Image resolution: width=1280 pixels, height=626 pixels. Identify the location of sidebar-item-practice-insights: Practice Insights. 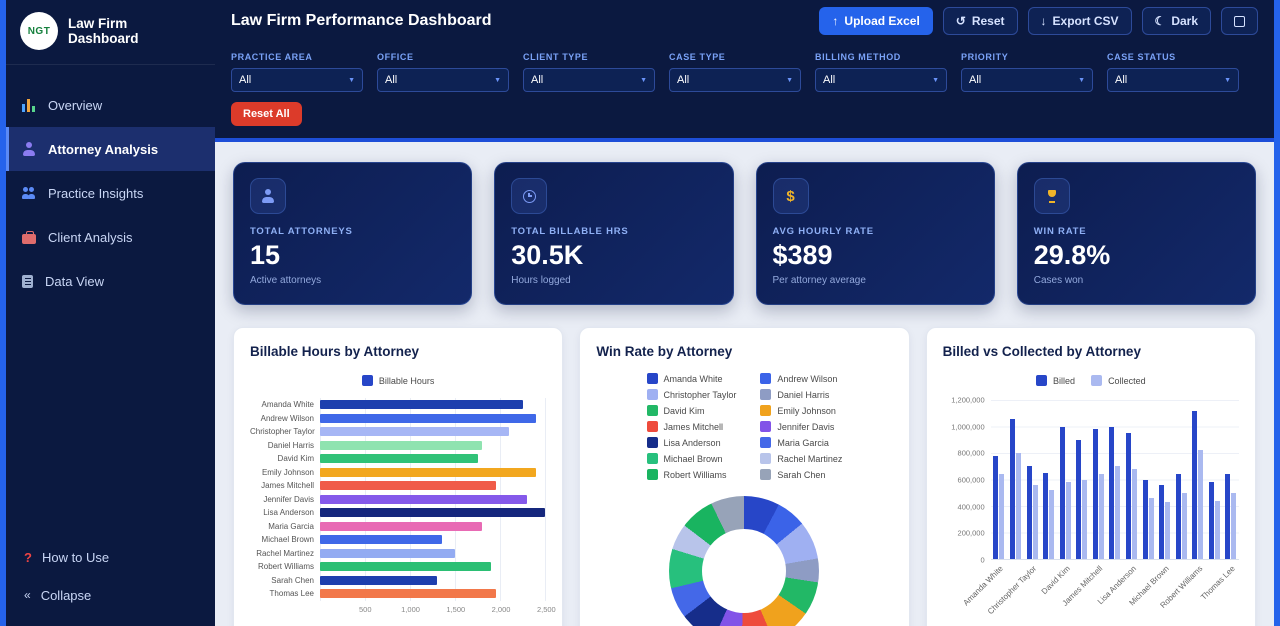
(110, 193).